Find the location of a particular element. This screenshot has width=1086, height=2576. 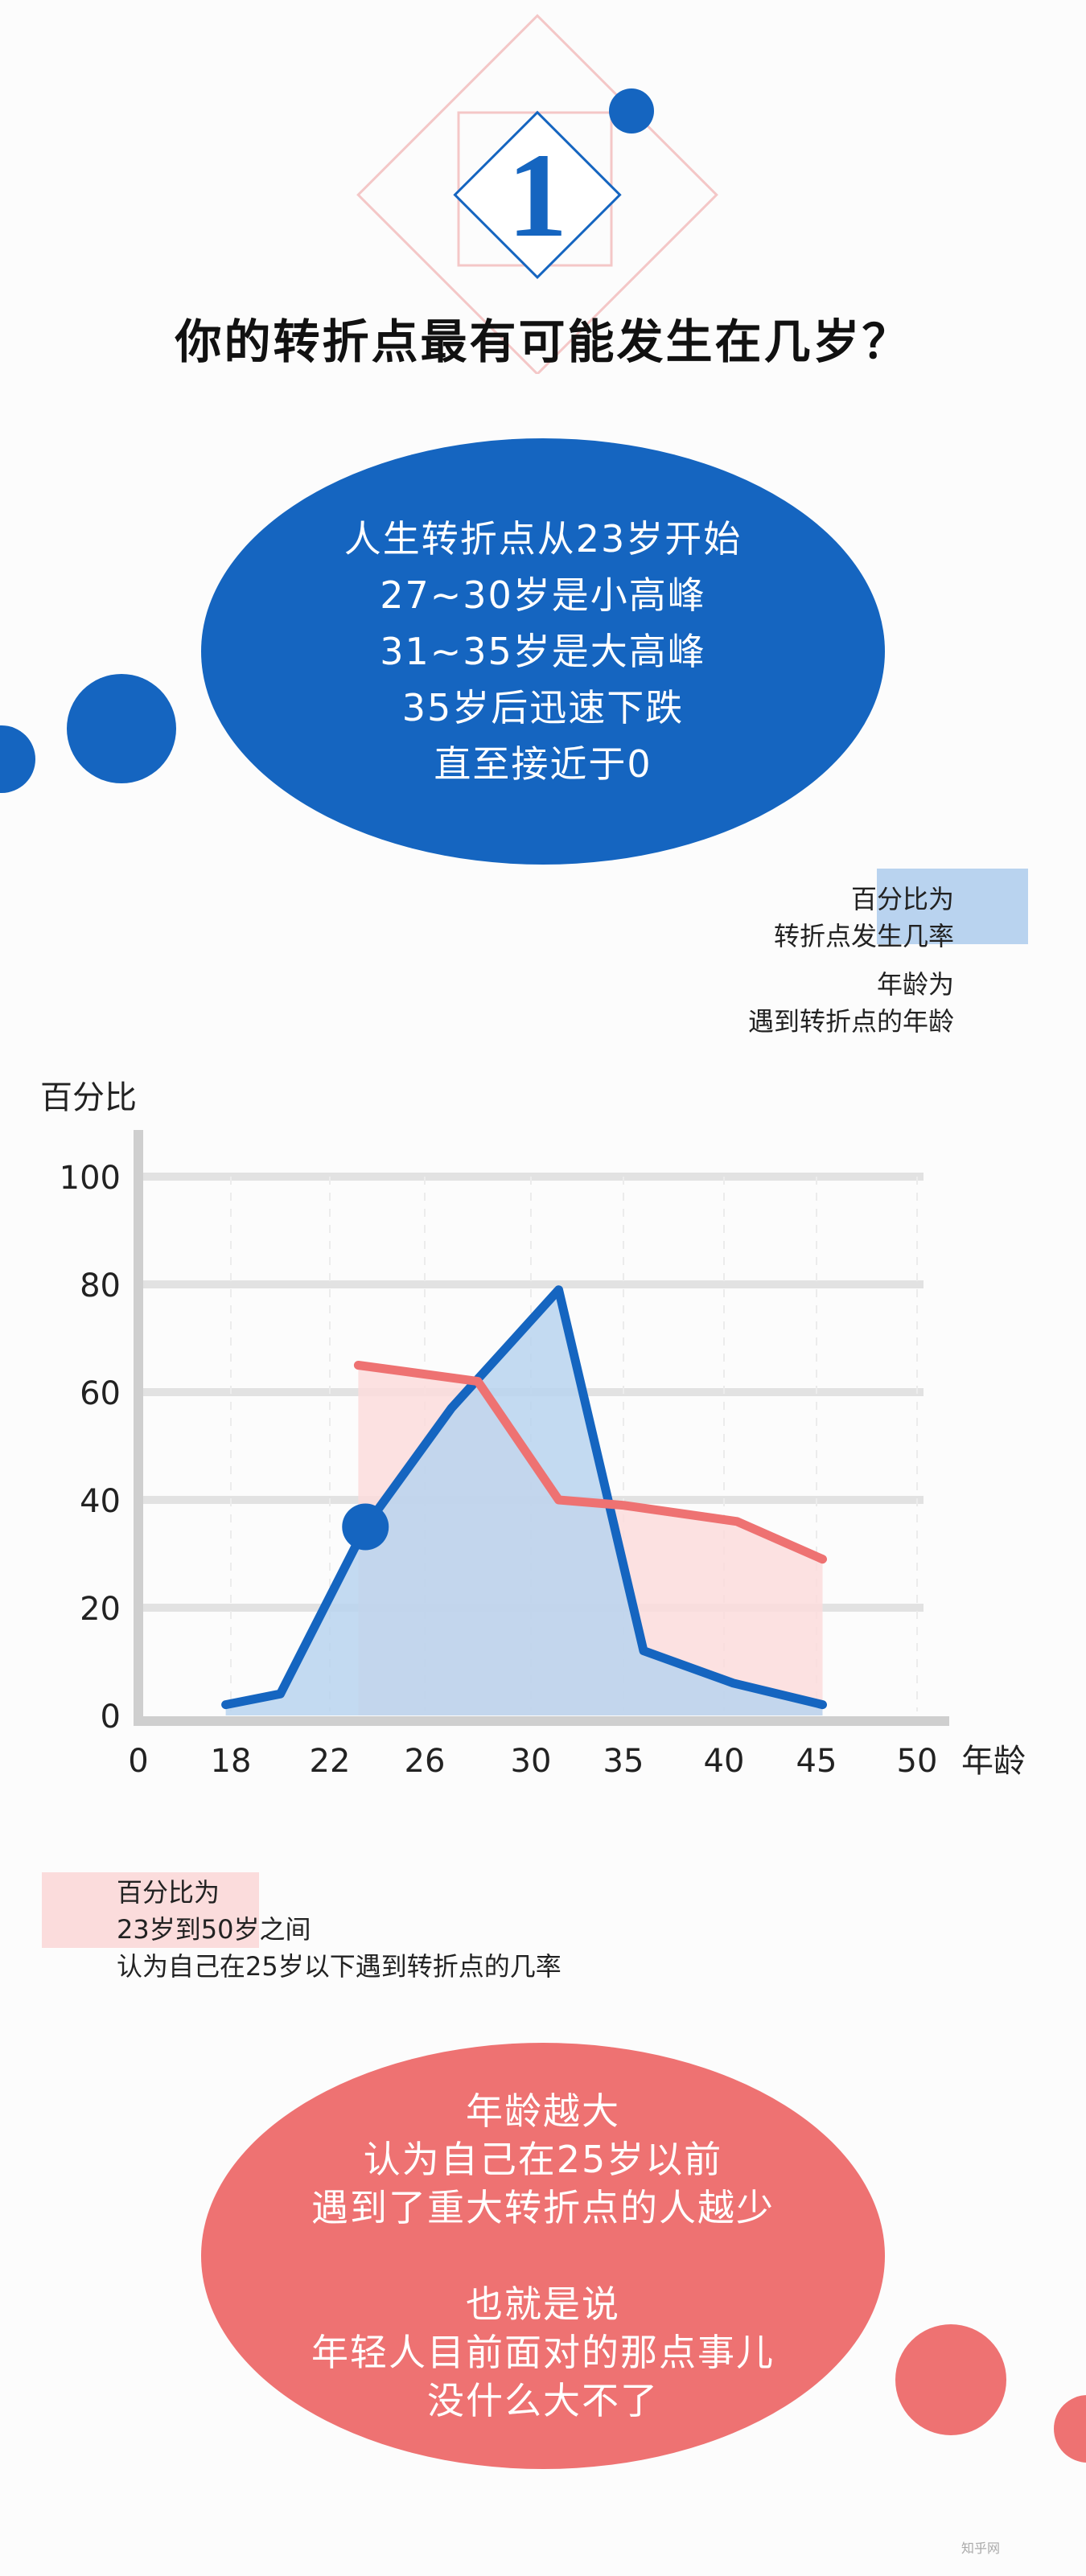

header-graphic: 1 is located at coordinates (537, 194).